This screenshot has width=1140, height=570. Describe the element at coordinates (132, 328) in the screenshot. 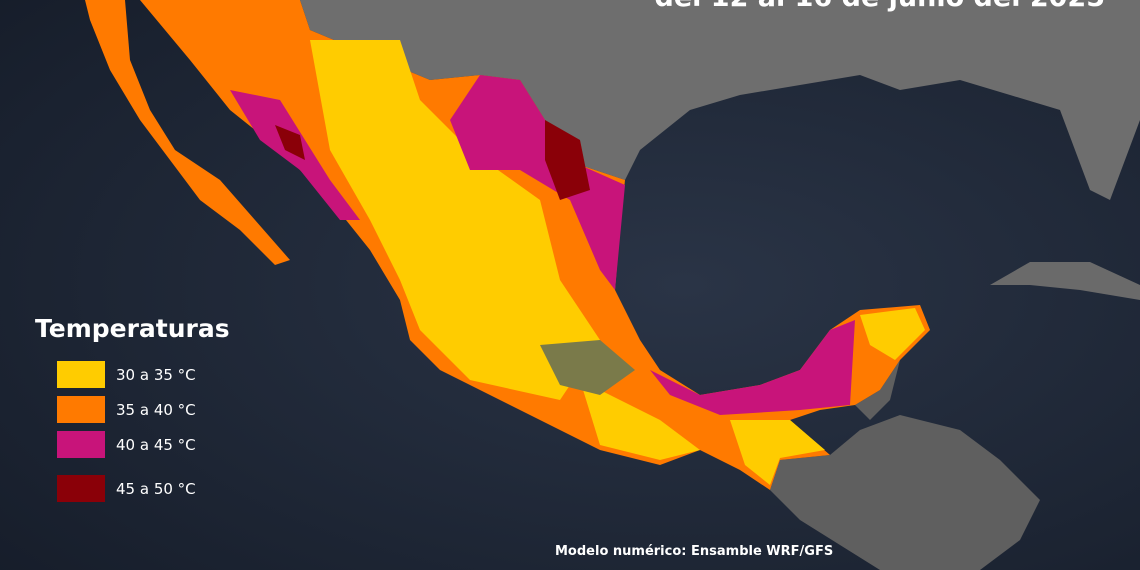

I see `legend-title: Temperaturas` at that location.